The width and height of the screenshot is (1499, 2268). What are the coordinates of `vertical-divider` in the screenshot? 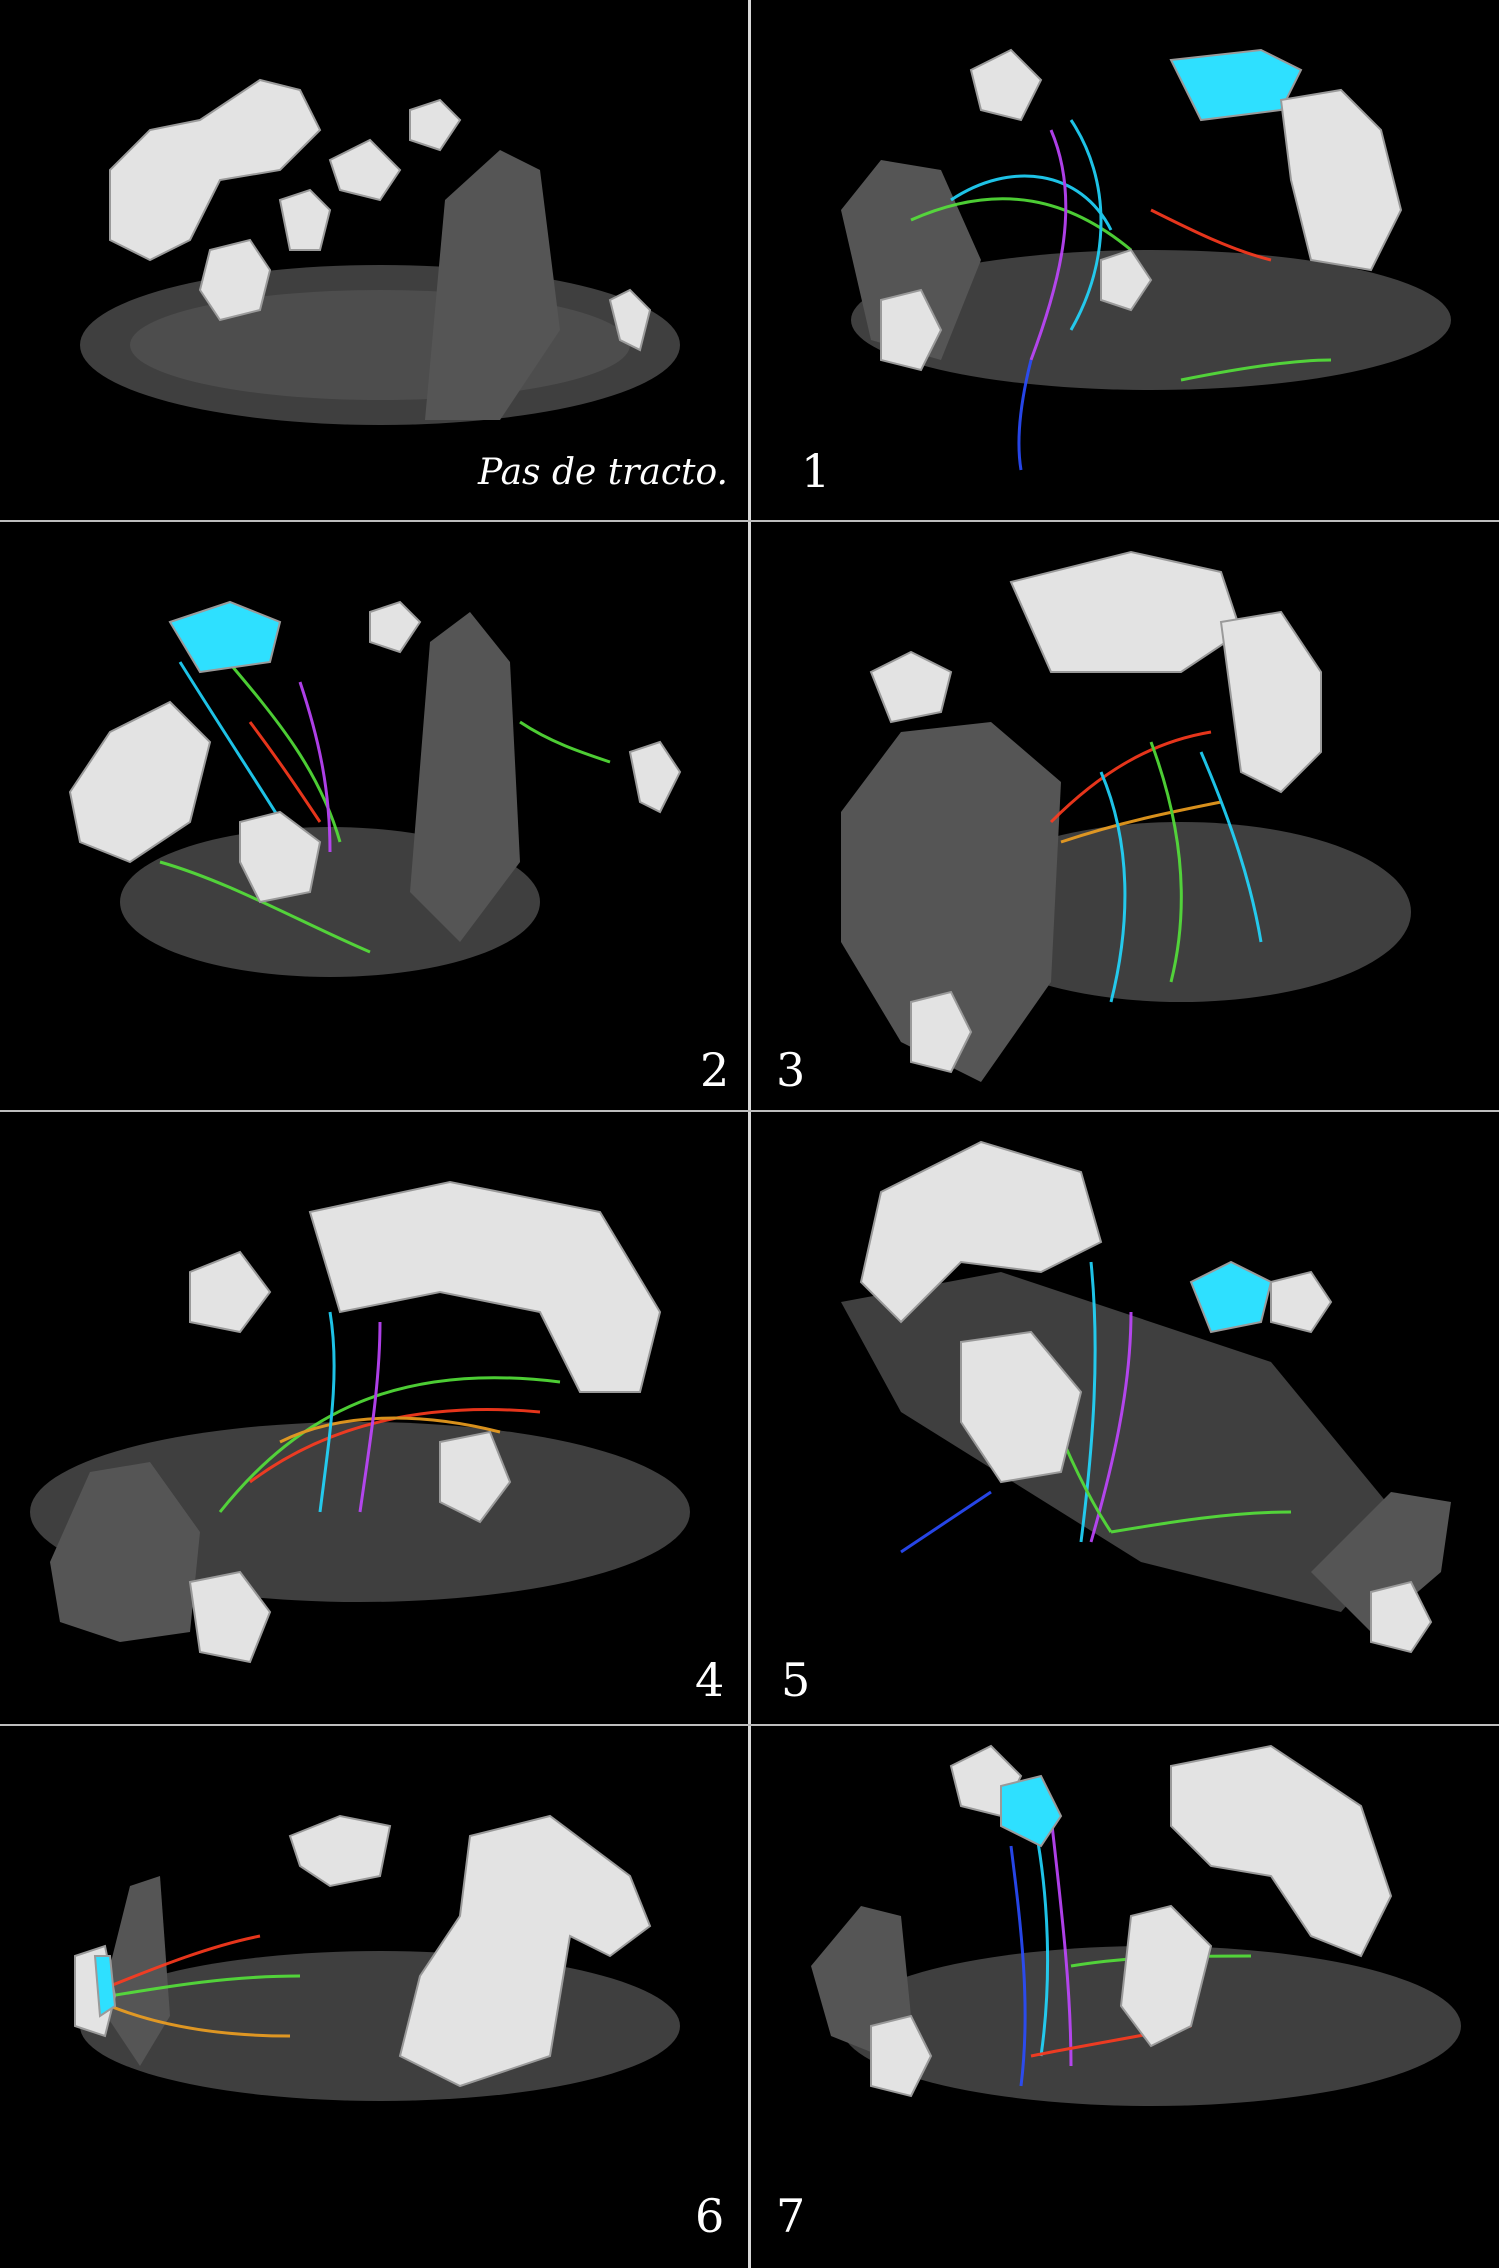 It's located at (749, 1134).